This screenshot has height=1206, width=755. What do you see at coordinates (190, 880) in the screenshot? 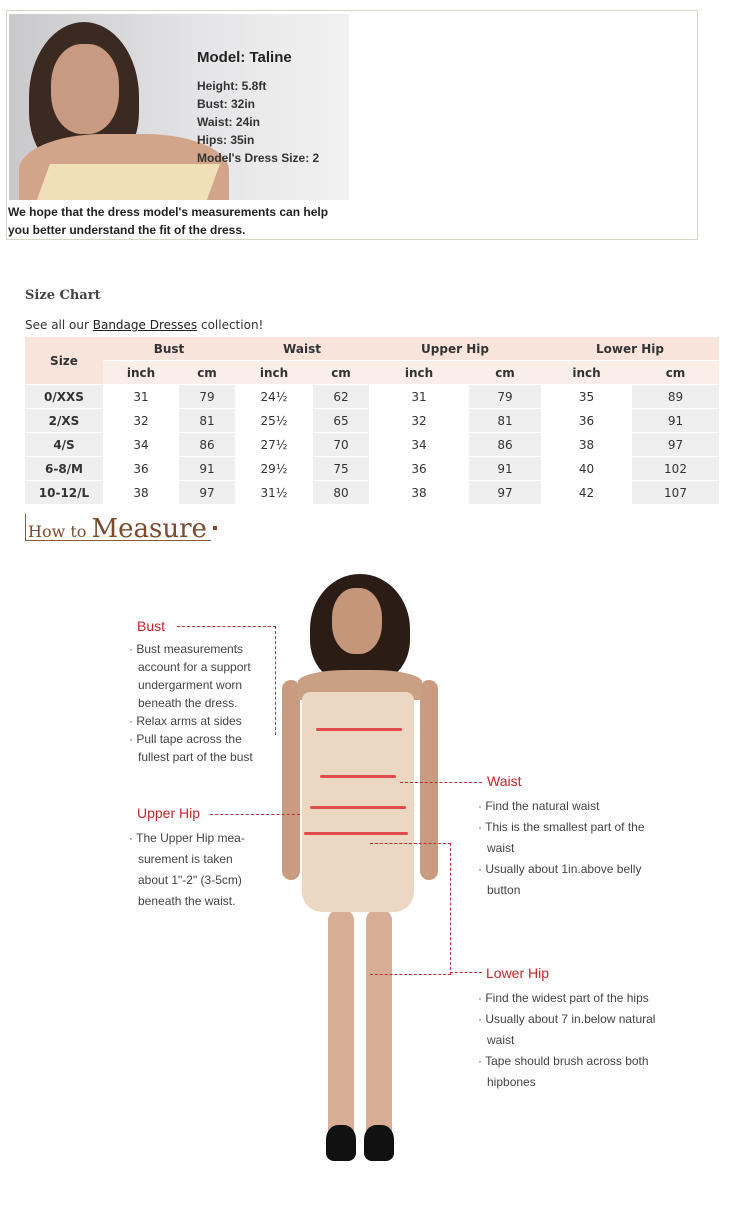
I see `instruction-line: about 1"-2" (3-5cm)` at bounding box center [190, 880].